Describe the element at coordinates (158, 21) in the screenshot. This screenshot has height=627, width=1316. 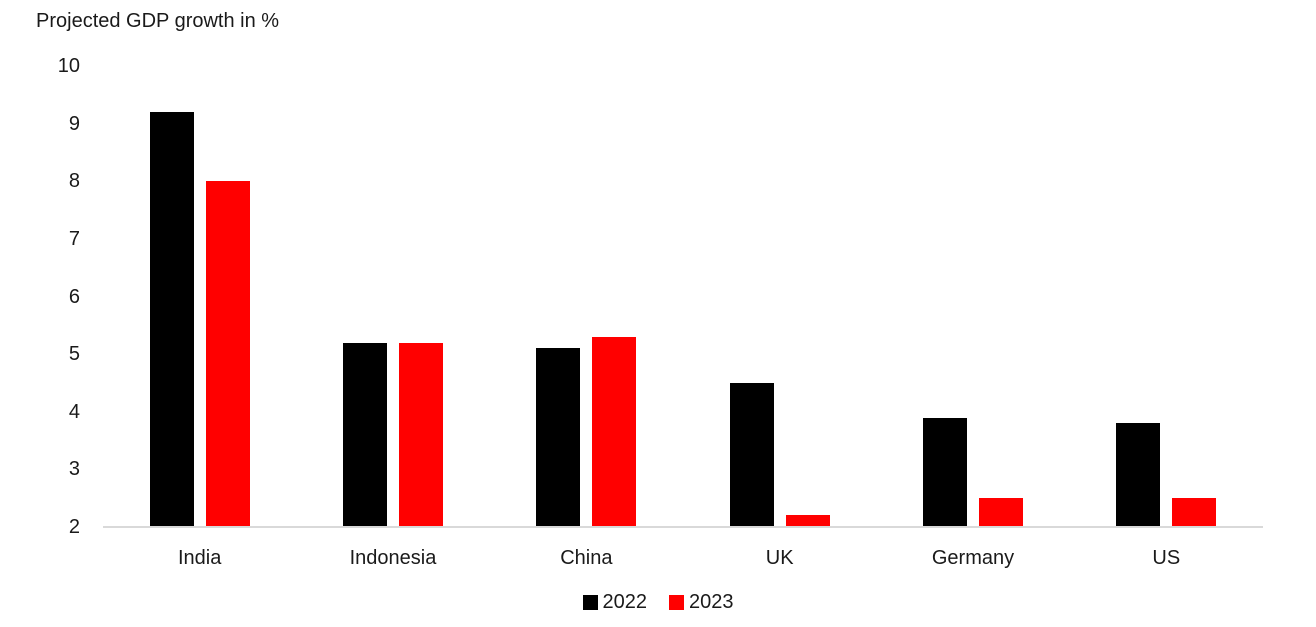
I see `chart-title: Projected GDP growth in %` at that location.